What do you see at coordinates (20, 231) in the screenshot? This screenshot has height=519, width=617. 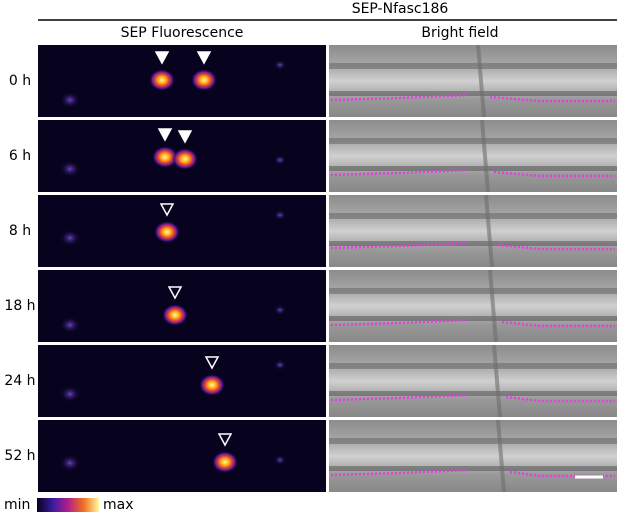 I see `row-label: 8 h` at bounding box center [20, 231].